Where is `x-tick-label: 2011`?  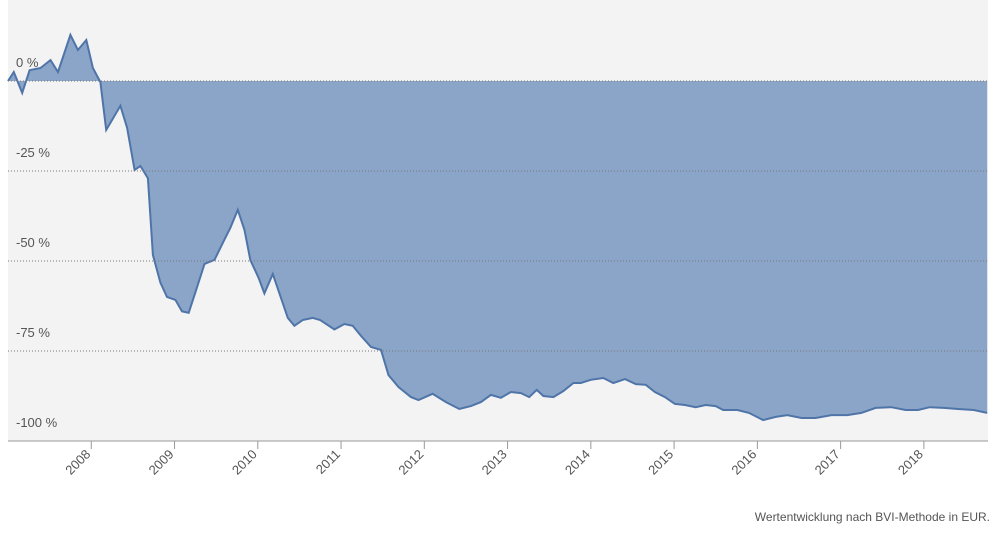
x-tick-label: 2011 is located at coordinates (328, 462).